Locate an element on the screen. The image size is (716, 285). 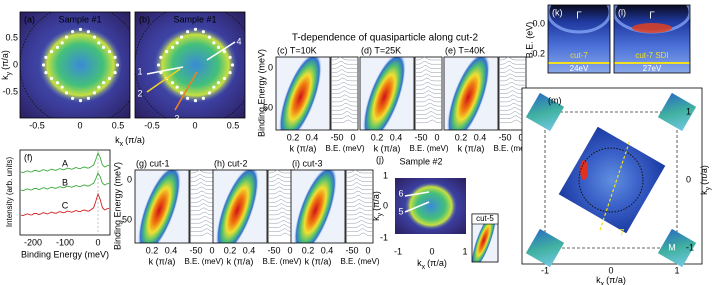
axis-subscript: y is located at coordinates (708, 188).